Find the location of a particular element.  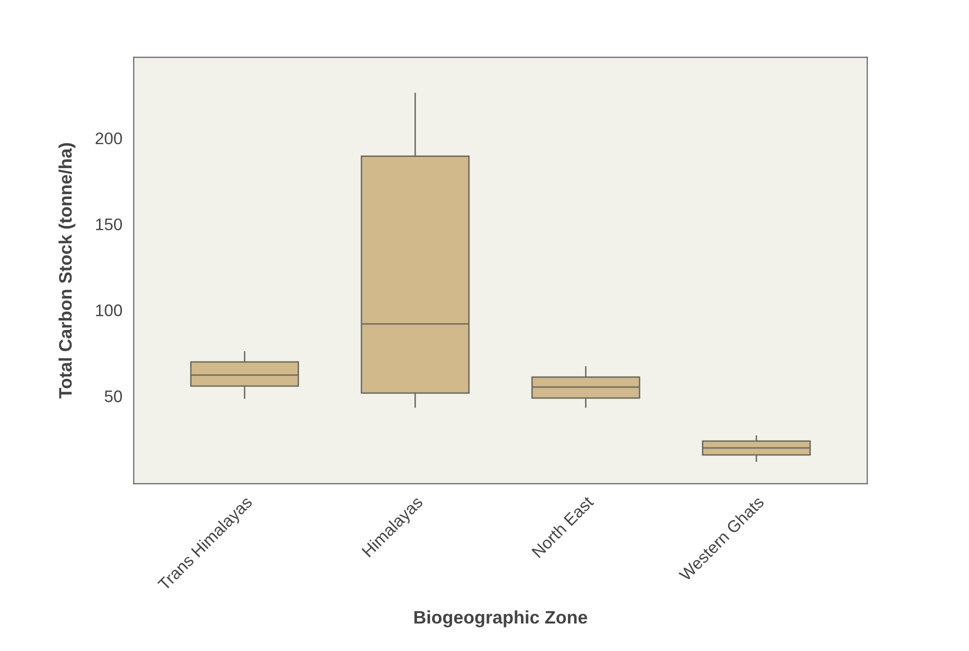

y-tick-label: 150 is located at coordinates (109, 224).